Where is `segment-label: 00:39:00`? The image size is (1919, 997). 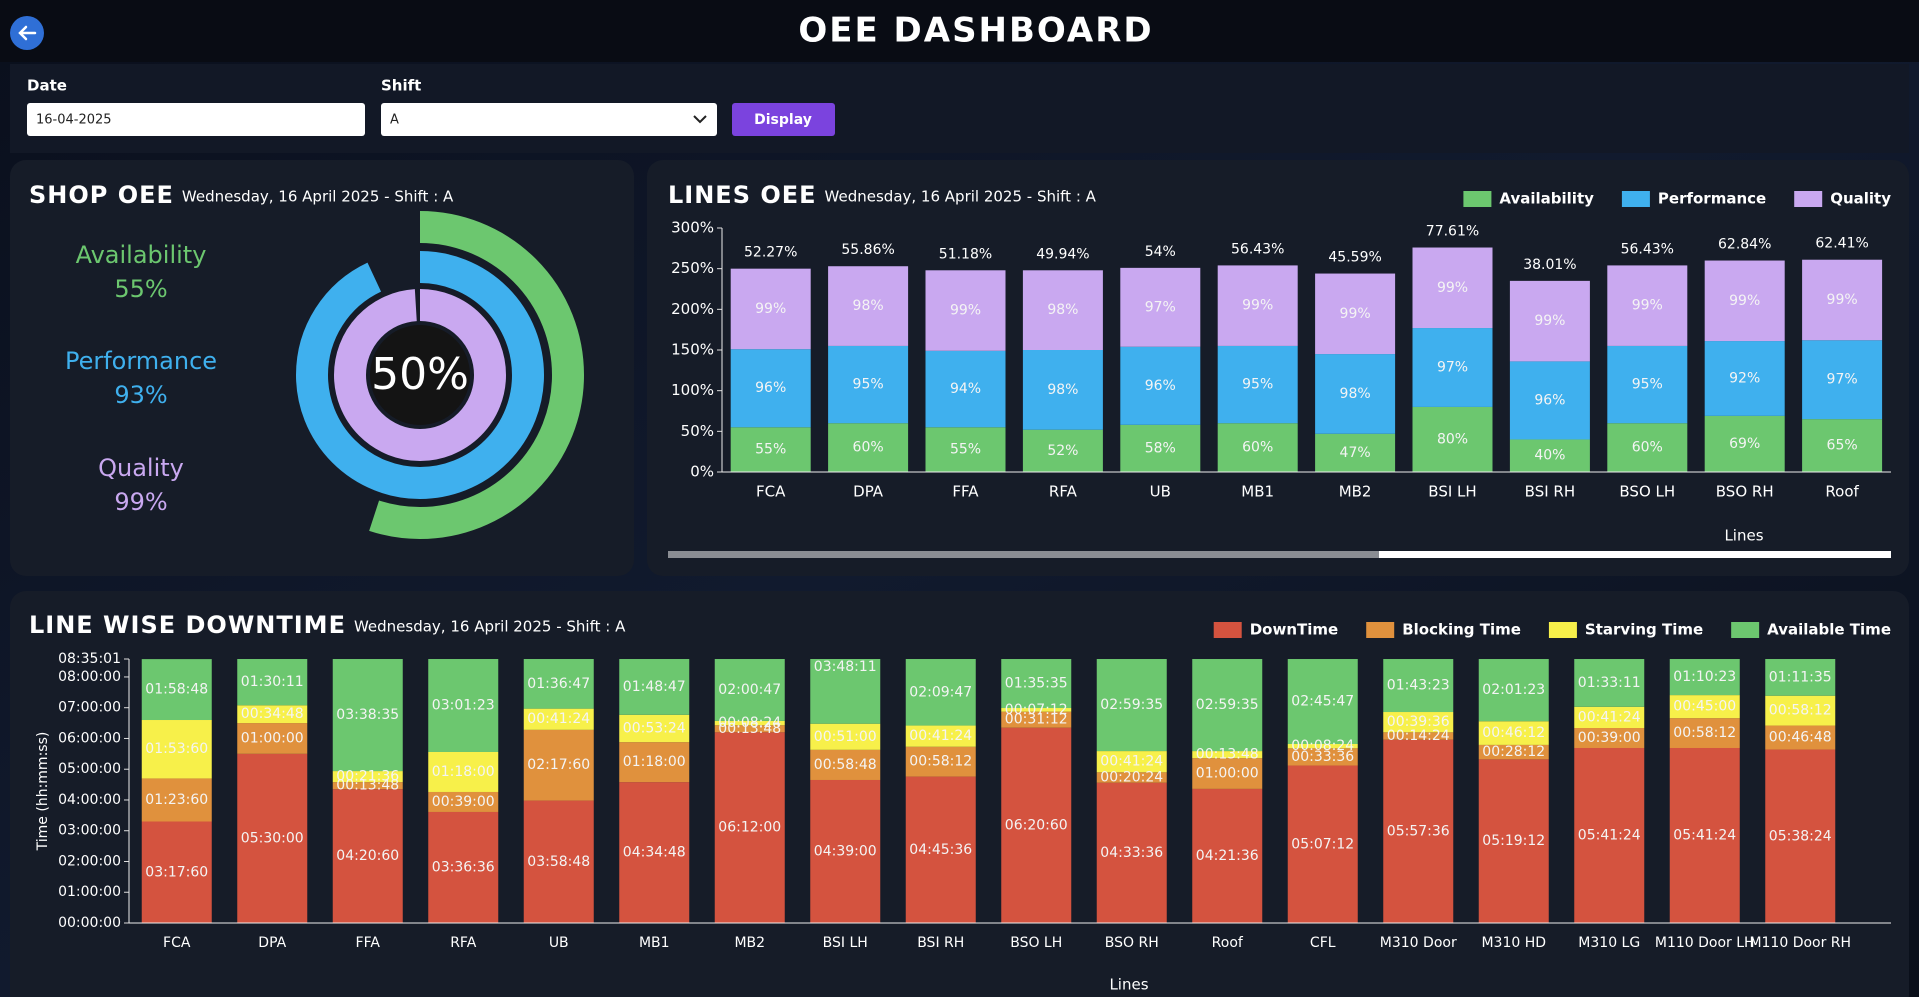
segment-label: 00:39:00 is located at coordinates (463, 802).